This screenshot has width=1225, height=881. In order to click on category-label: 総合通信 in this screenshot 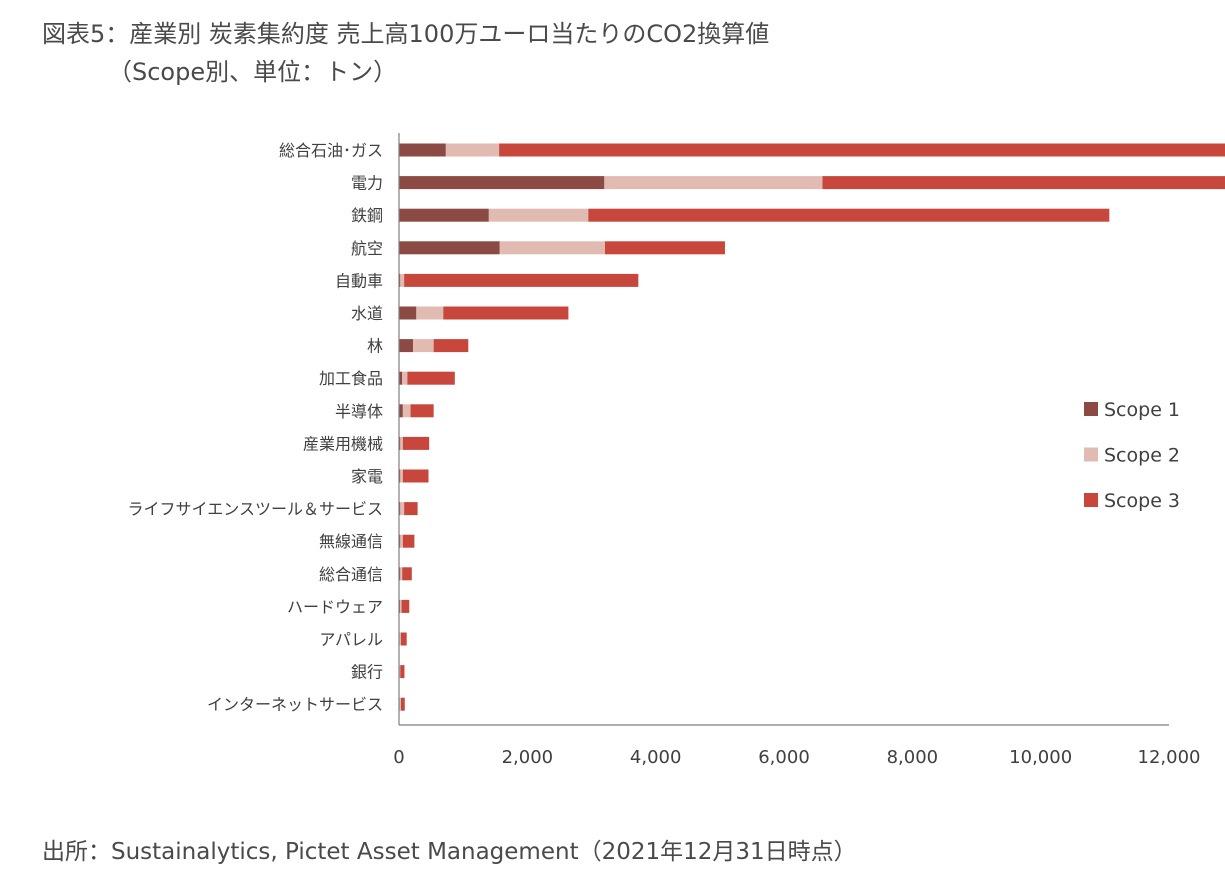, I will do `click(351, 574)`.